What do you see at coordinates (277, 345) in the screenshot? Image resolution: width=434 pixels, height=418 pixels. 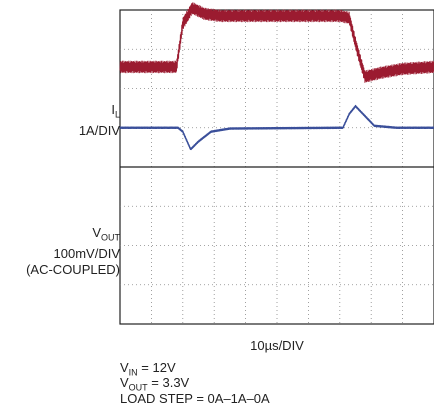 I see `x-axis-label: 10µs/DIV` at bounding box center [277, 345].